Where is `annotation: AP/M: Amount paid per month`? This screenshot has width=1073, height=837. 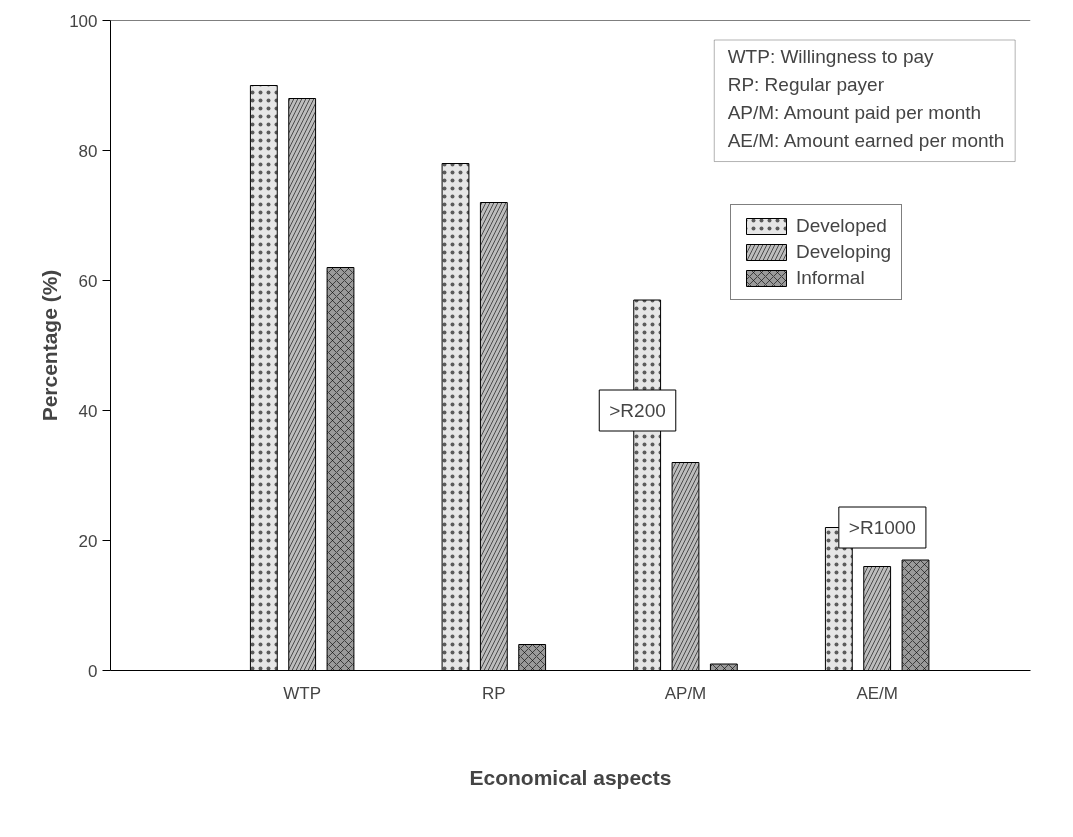
annotation: AP/M: Amount paid per month is located at coordinates (854, 112).